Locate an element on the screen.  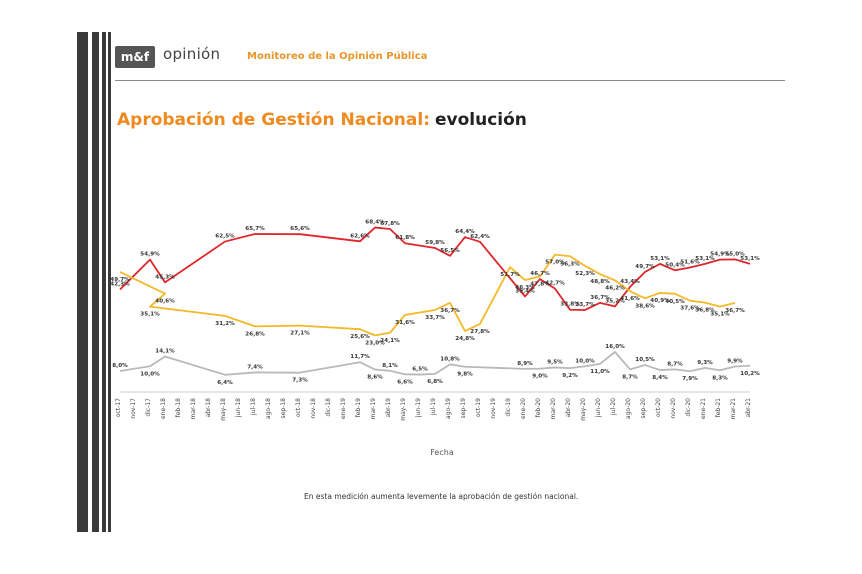
data-label: 40,5% is located at coordinates (675, 302).